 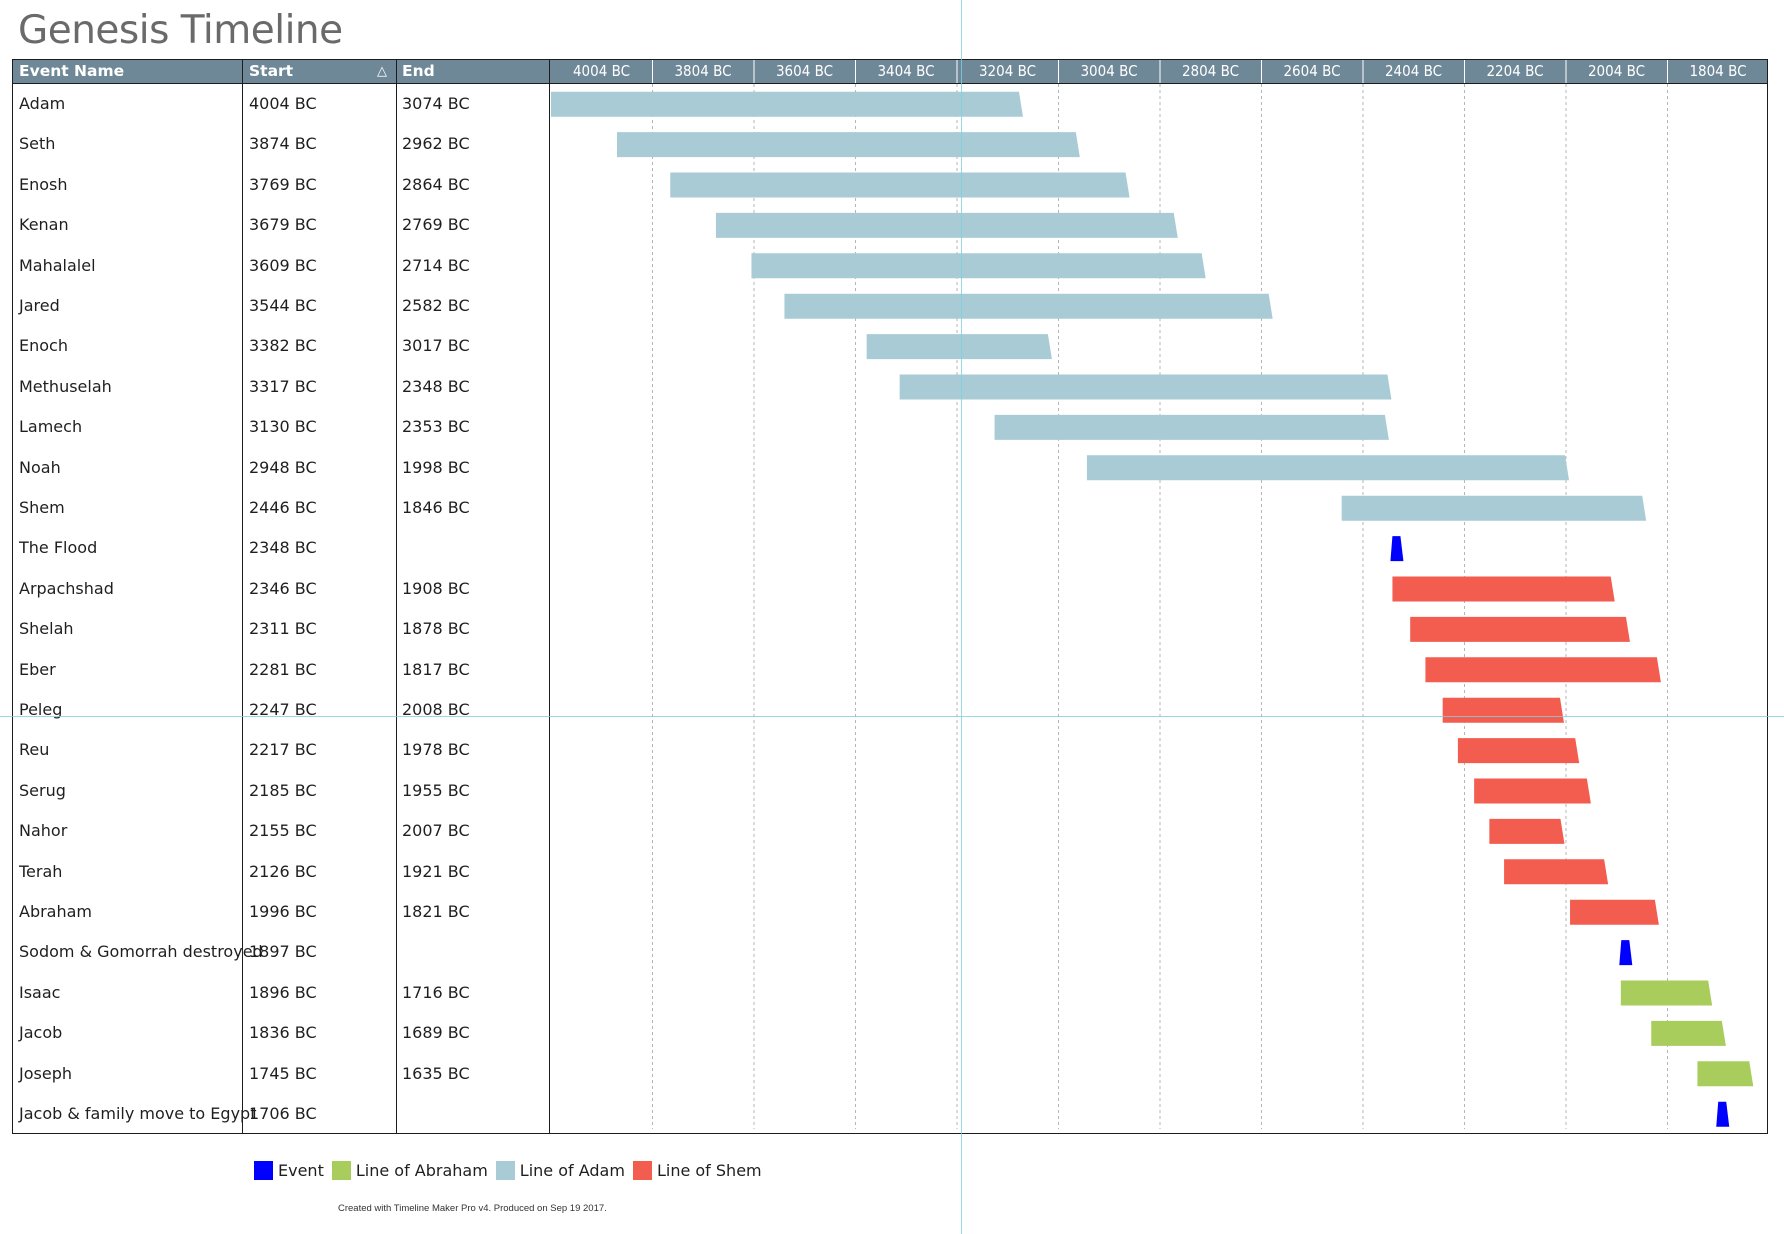 What do you see at coordinates (42, 103) in the screenshot?
I see `event-name-cell: Adam` at bounding box center [42, 103].